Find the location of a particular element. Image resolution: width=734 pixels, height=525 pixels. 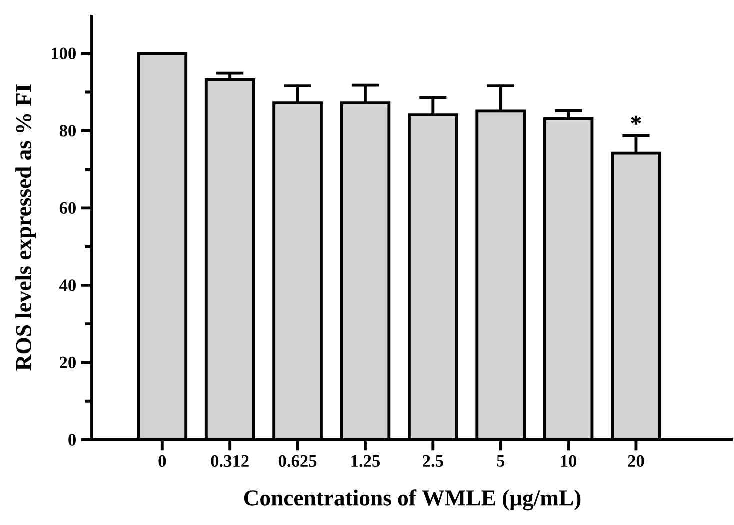

y-tick-label: 60 is located at coordinates (68, 208).